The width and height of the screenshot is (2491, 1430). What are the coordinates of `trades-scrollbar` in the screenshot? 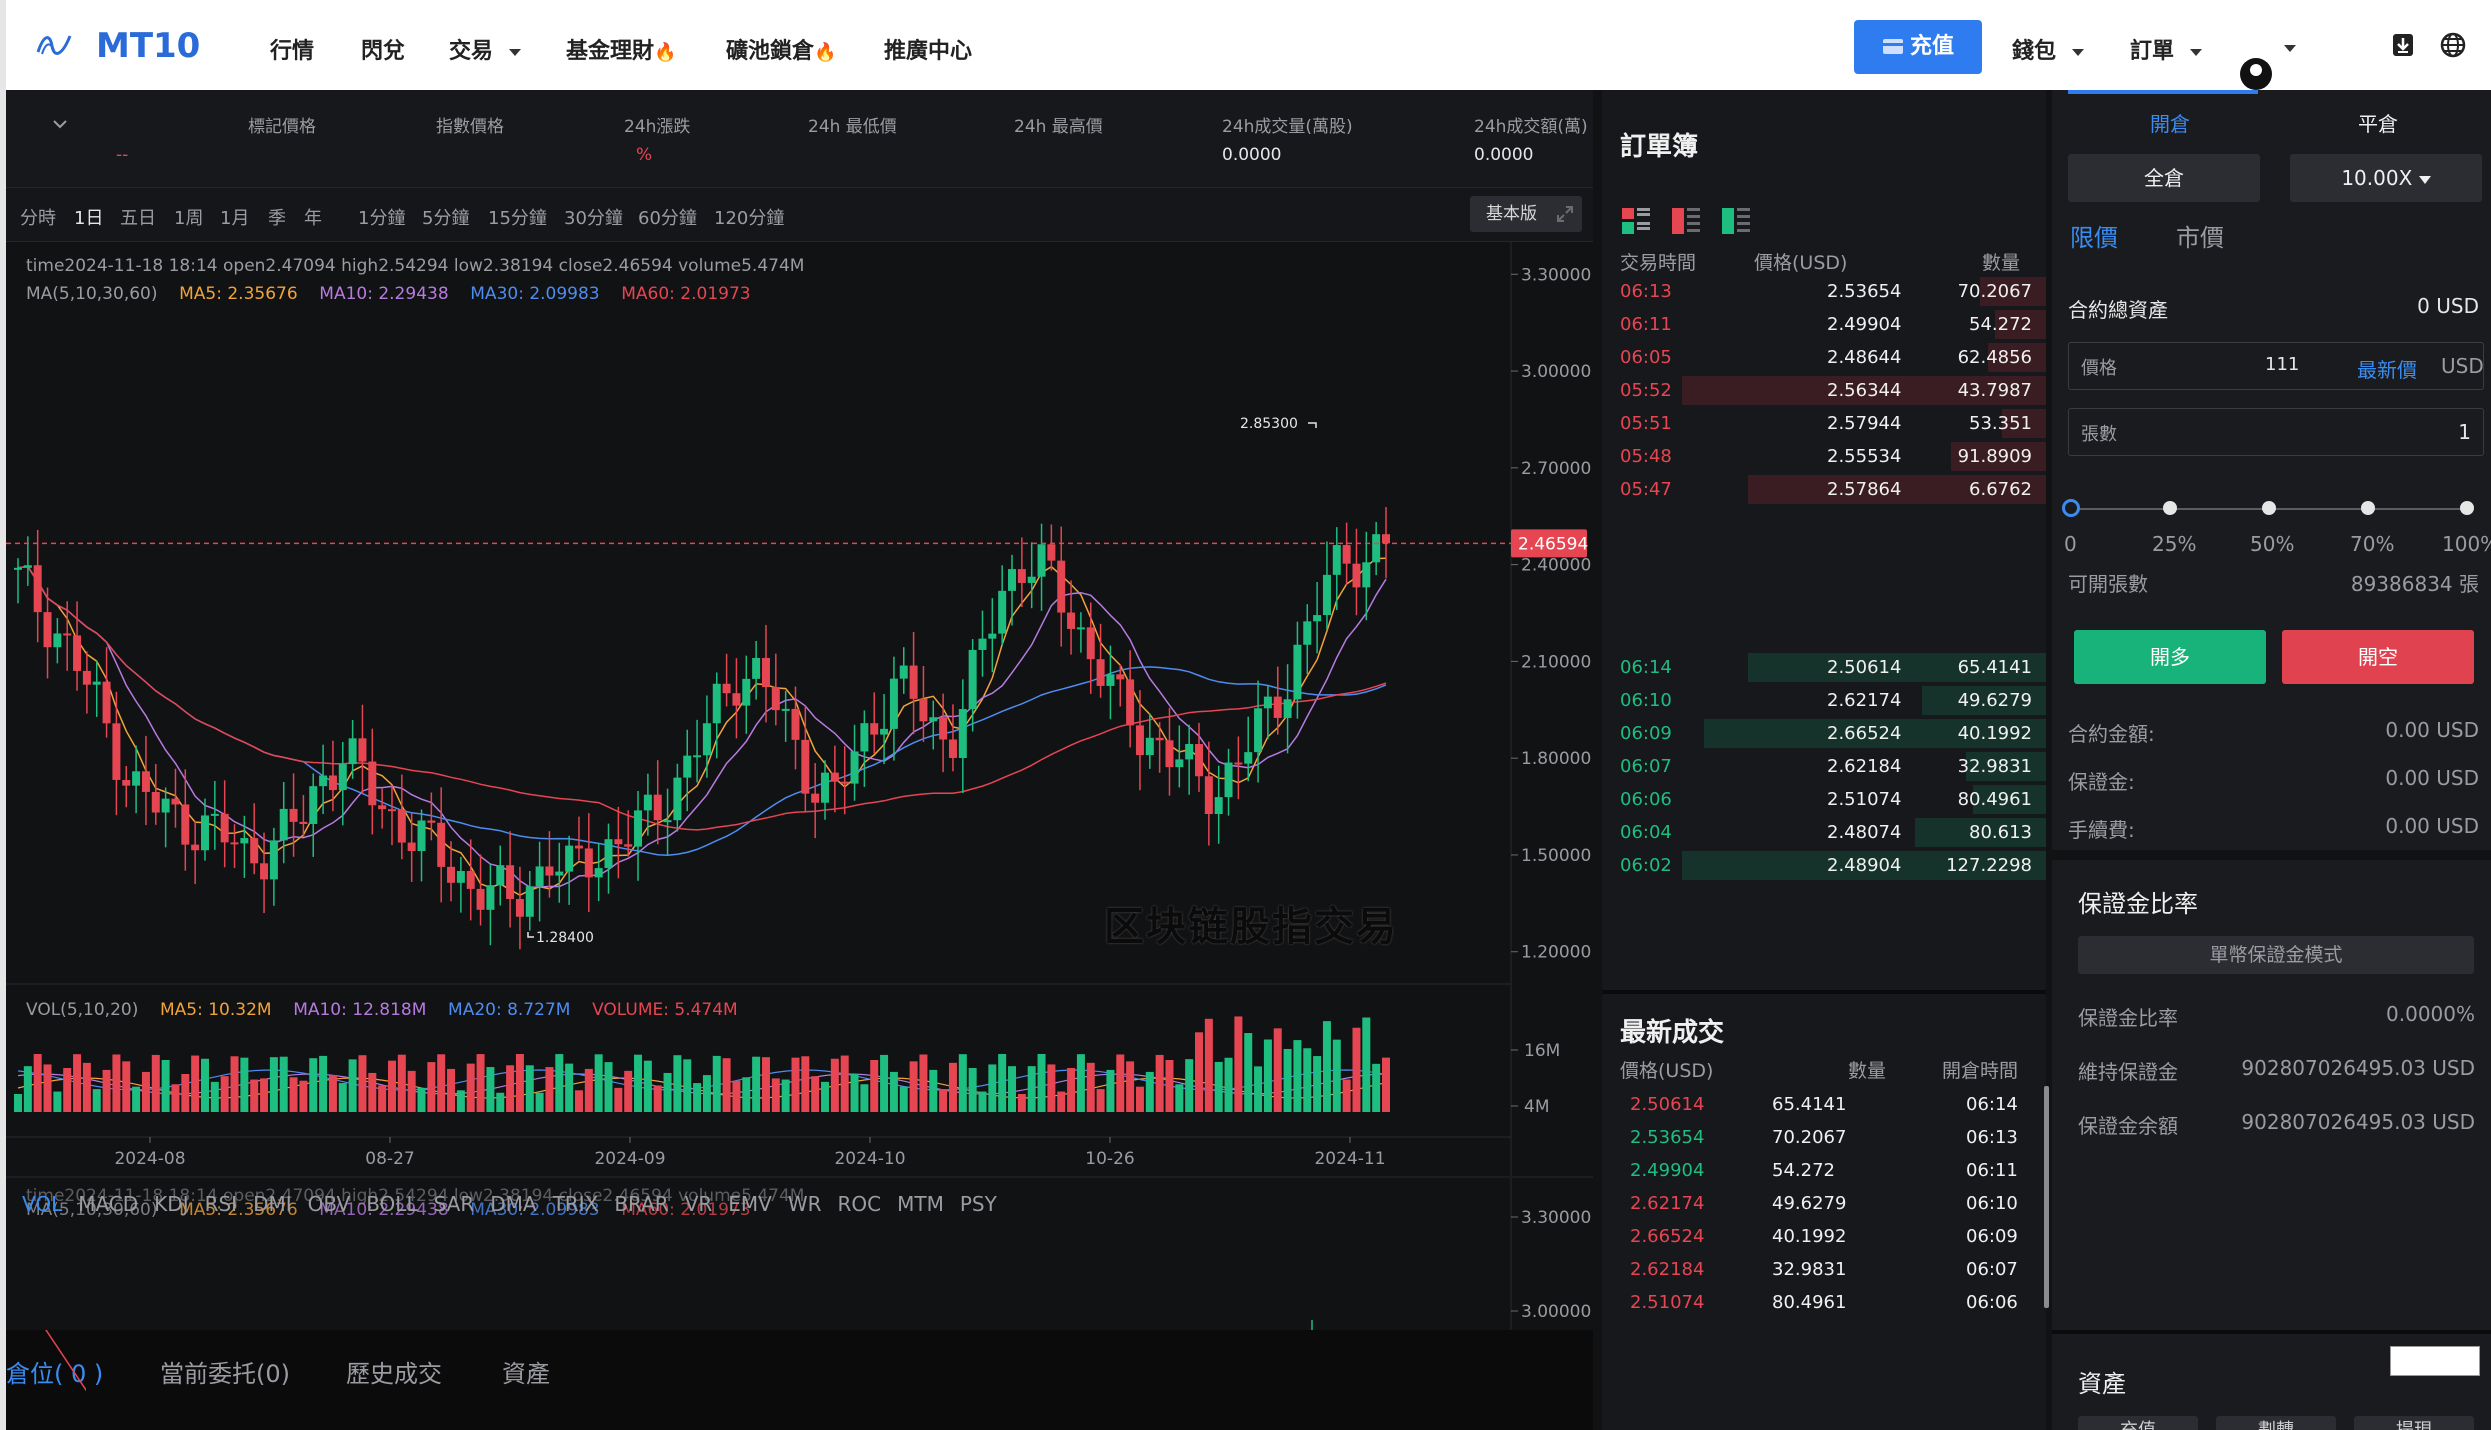 It's located at (2046, 1197).